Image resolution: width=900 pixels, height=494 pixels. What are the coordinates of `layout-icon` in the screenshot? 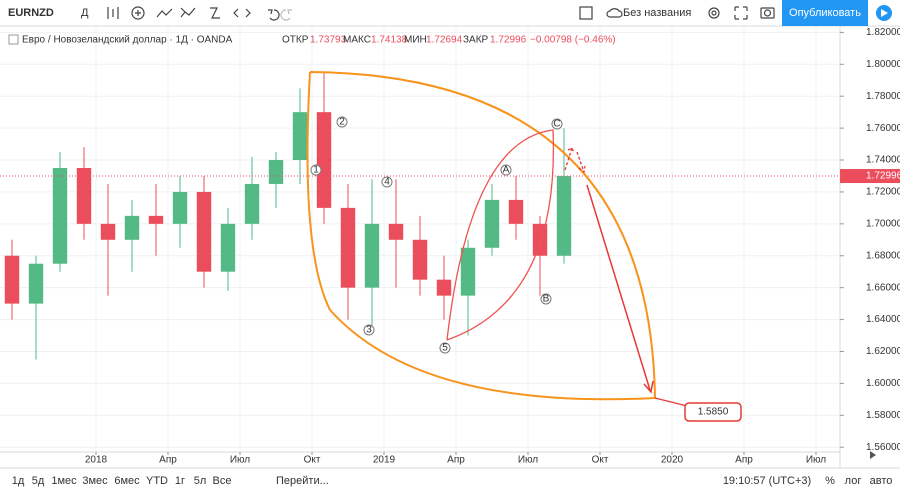 It's located at (586, 13).